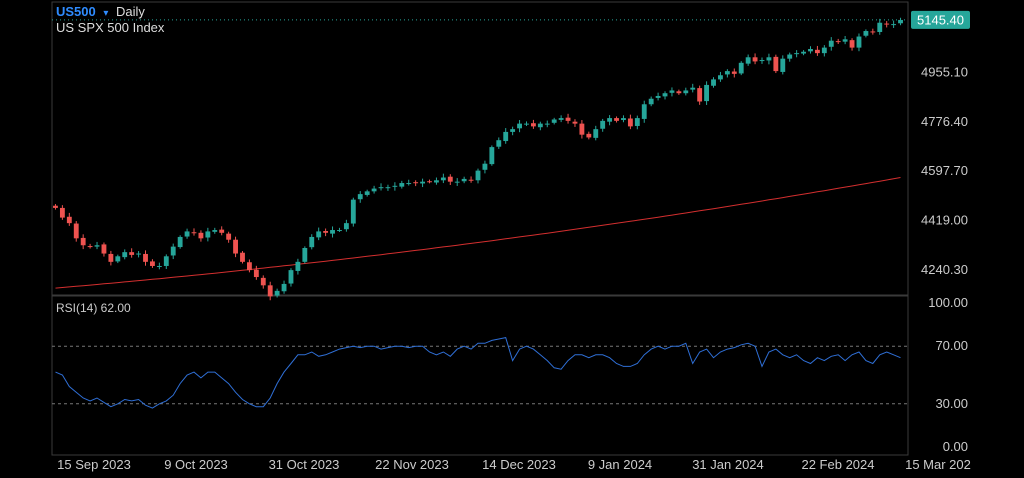 The image size is (1024, 478). What do you see at coordinates (940, 19) in the screenshot?
I see `last-price-label: 5145.40` at bounding box center [940, 19].